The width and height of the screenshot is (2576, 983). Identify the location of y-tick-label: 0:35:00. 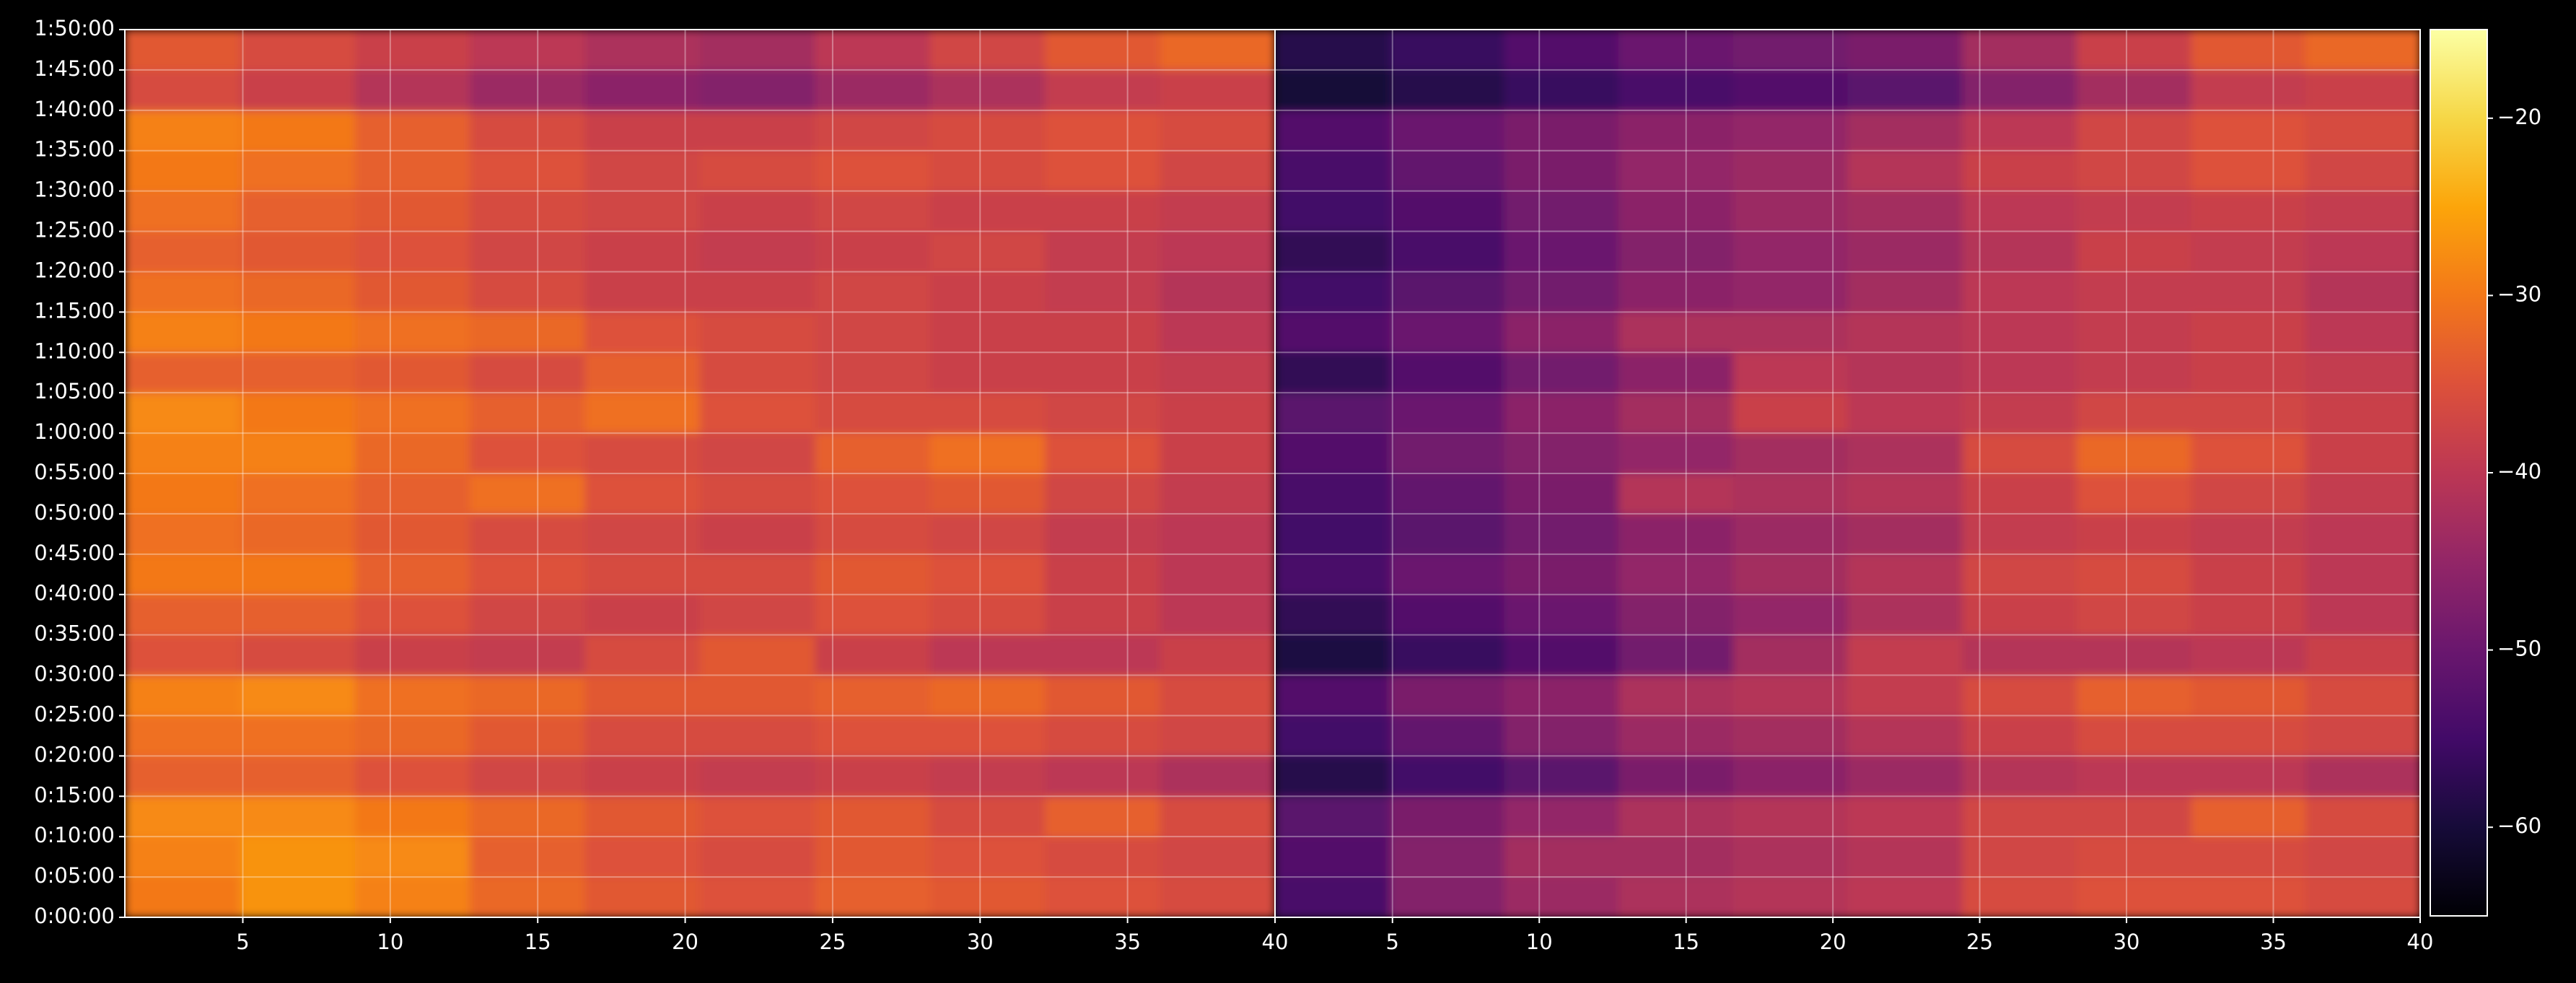
(74, 633).